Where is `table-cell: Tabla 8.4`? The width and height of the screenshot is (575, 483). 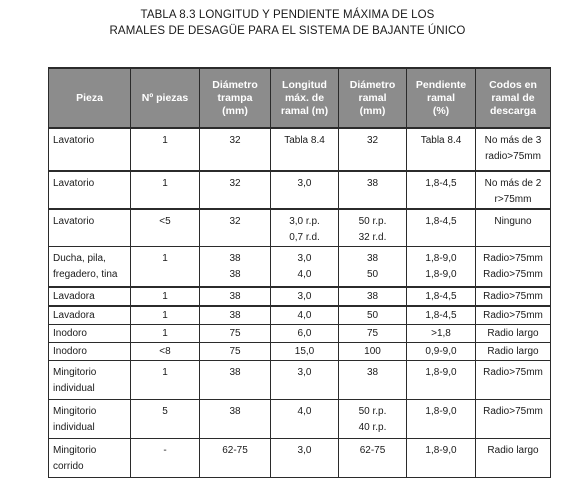
table-cell: Tabla 8.4 is located at coordinates (441, 149).